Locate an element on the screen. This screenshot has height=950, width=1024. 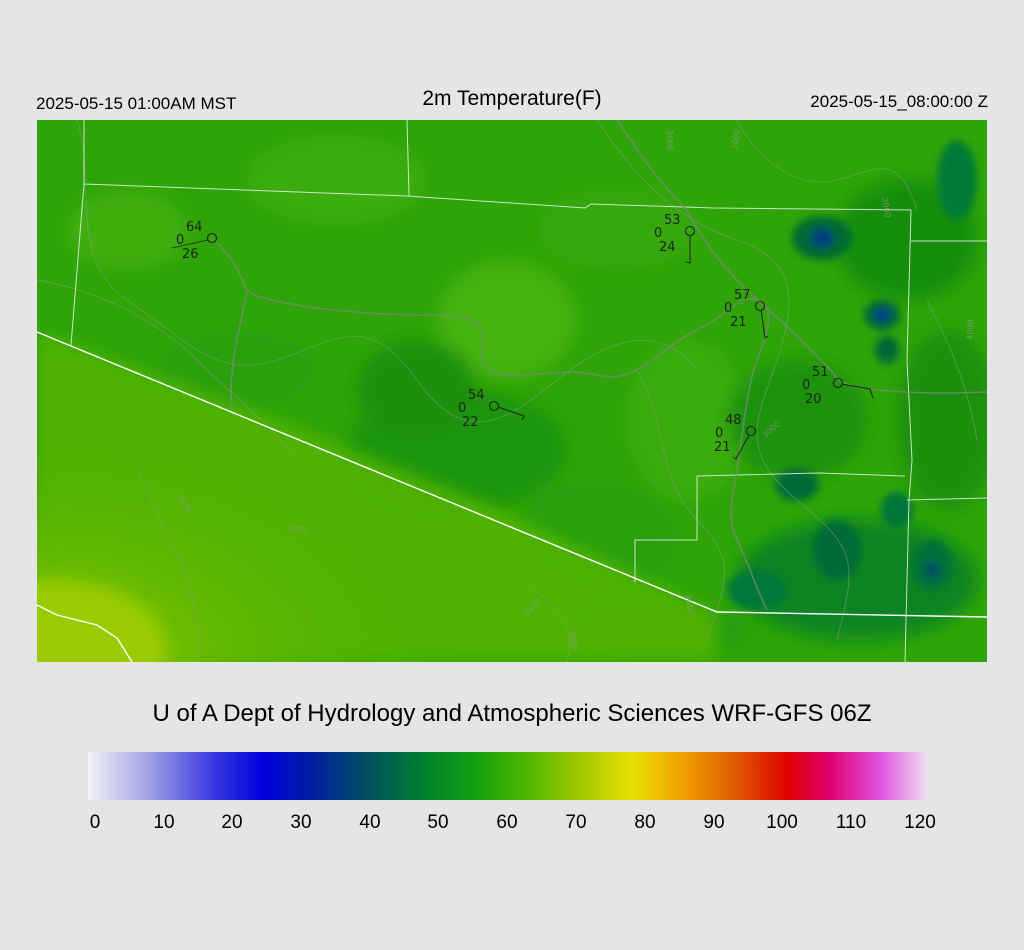
station-plot: 51 0 20 is located at coordinates (838, 386).